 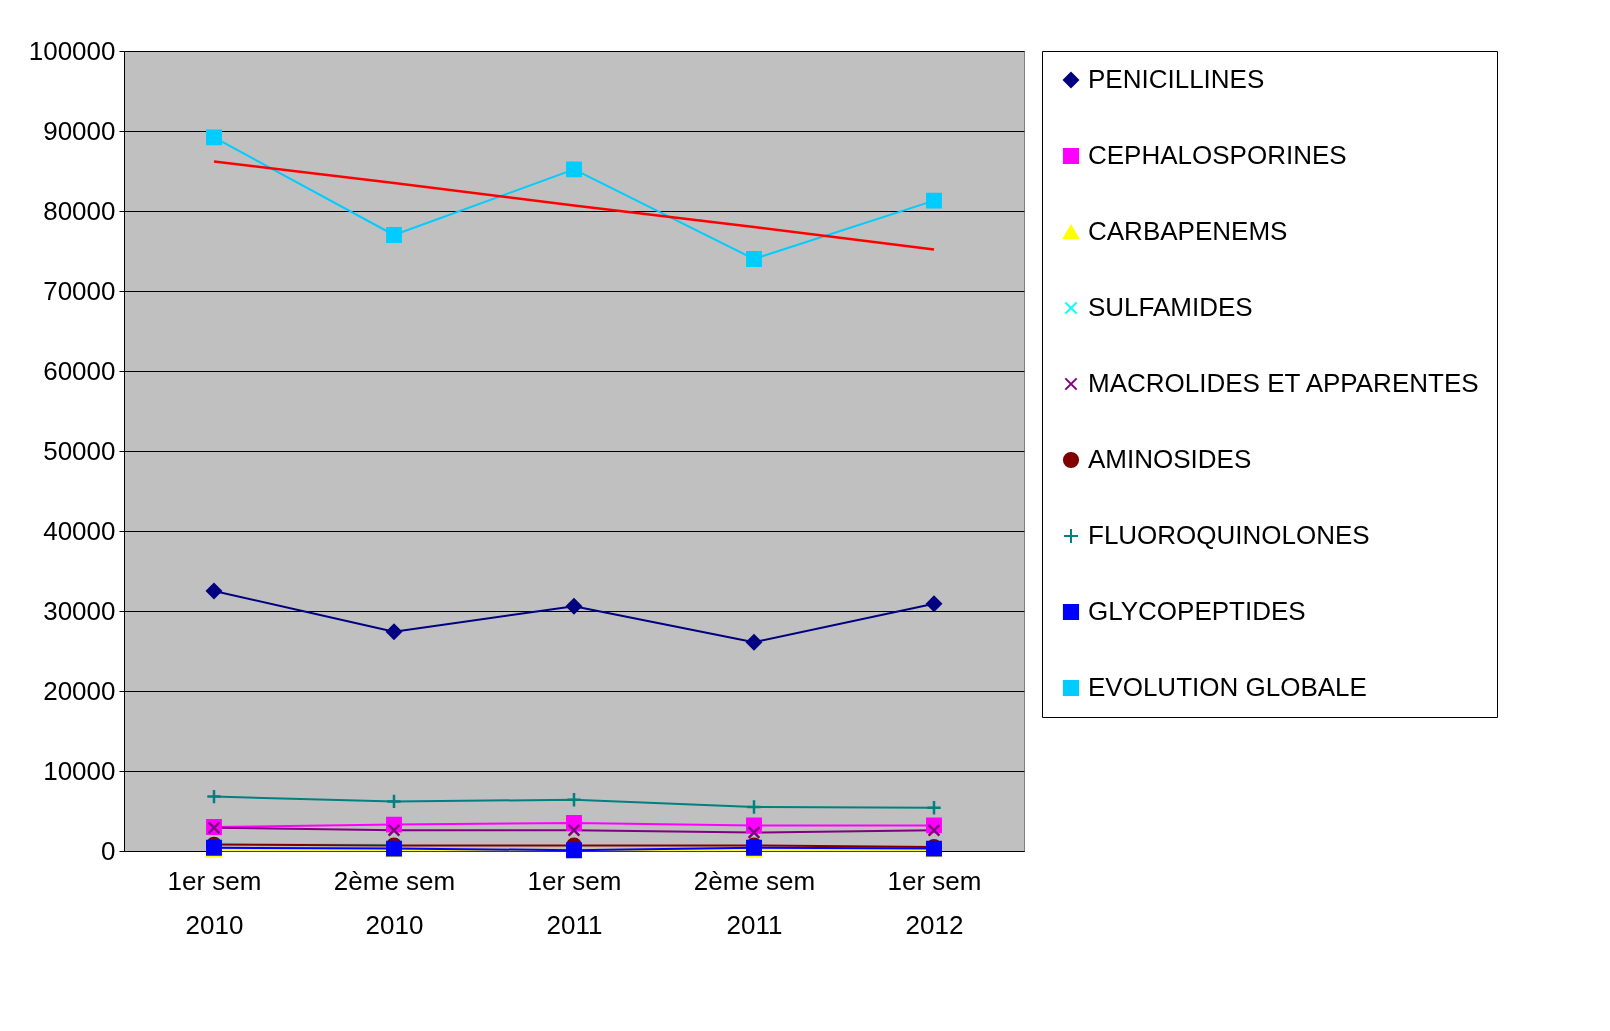 I want to click on legend-label: FLUOROQUINOLONES, so click(x=1229, y=535).